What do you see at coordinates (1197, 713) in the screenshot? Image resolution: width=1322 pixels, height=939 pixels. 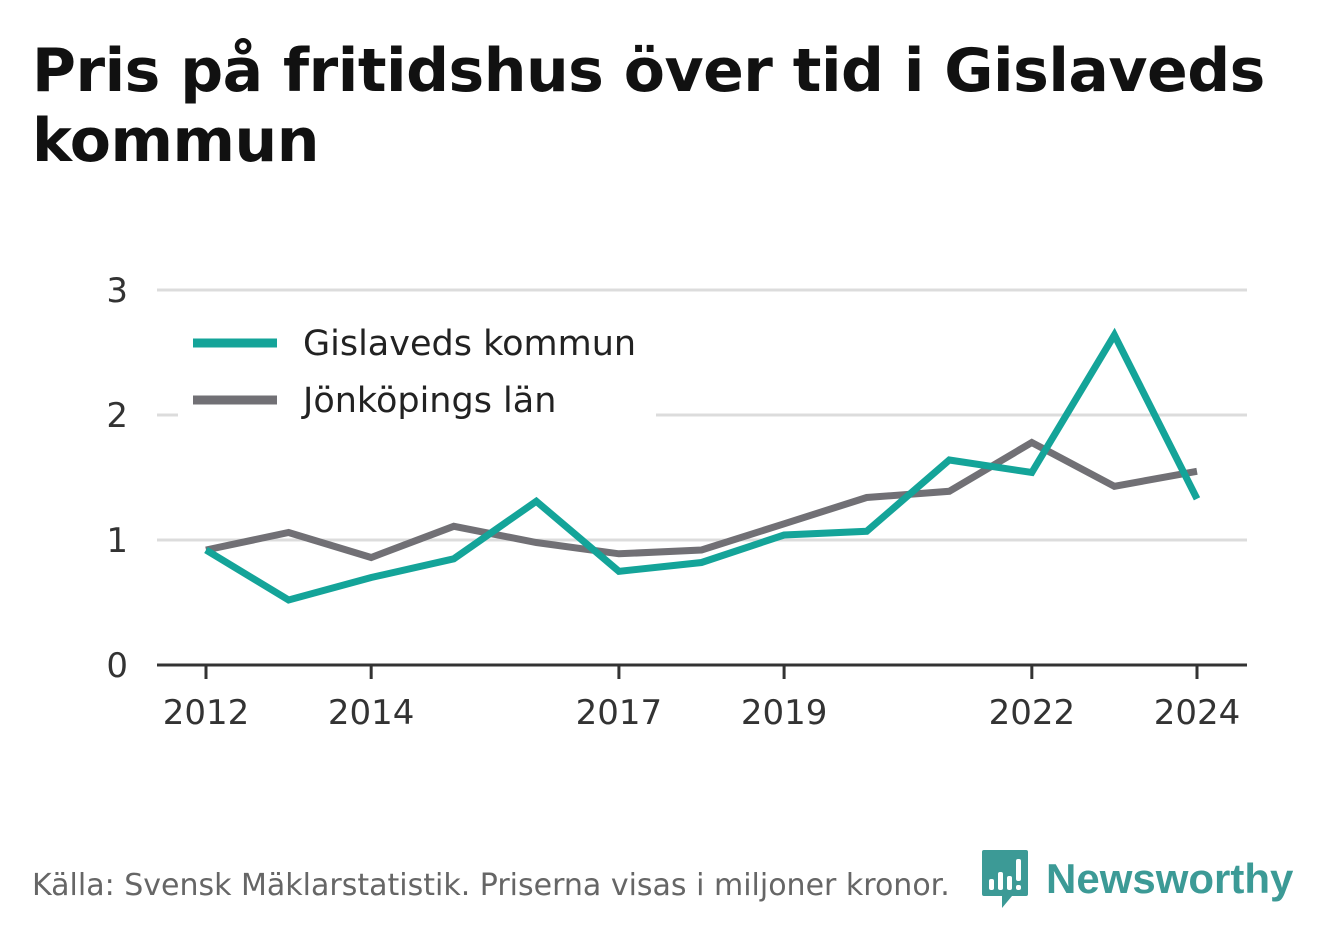 I see `x-tick-label: 2024` at bounding box center [1197, 713].